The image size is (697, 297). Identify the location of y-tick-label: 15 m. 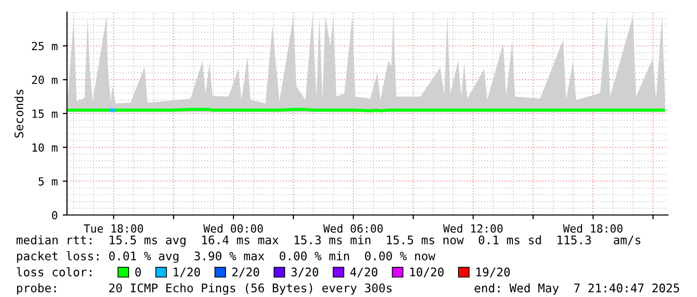
(45, 114).